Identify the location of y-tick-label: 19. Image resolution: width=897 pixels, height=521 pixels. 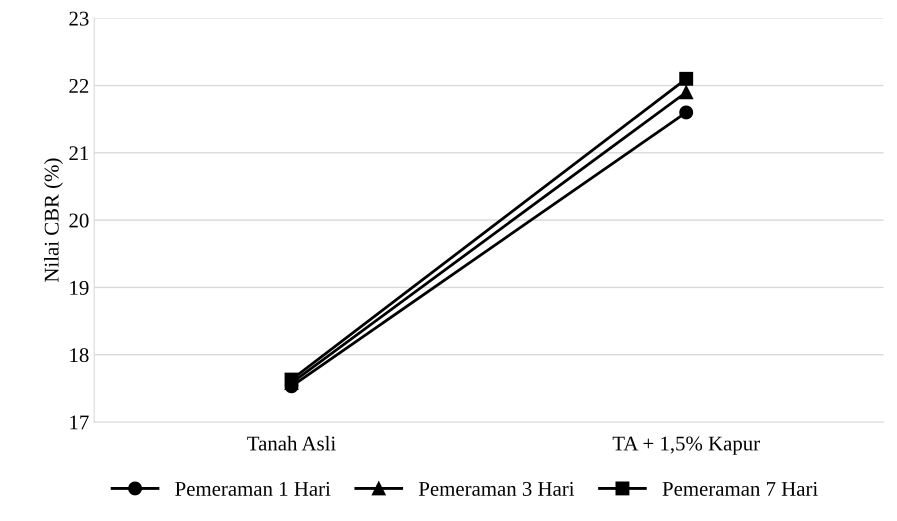
(79, 287).